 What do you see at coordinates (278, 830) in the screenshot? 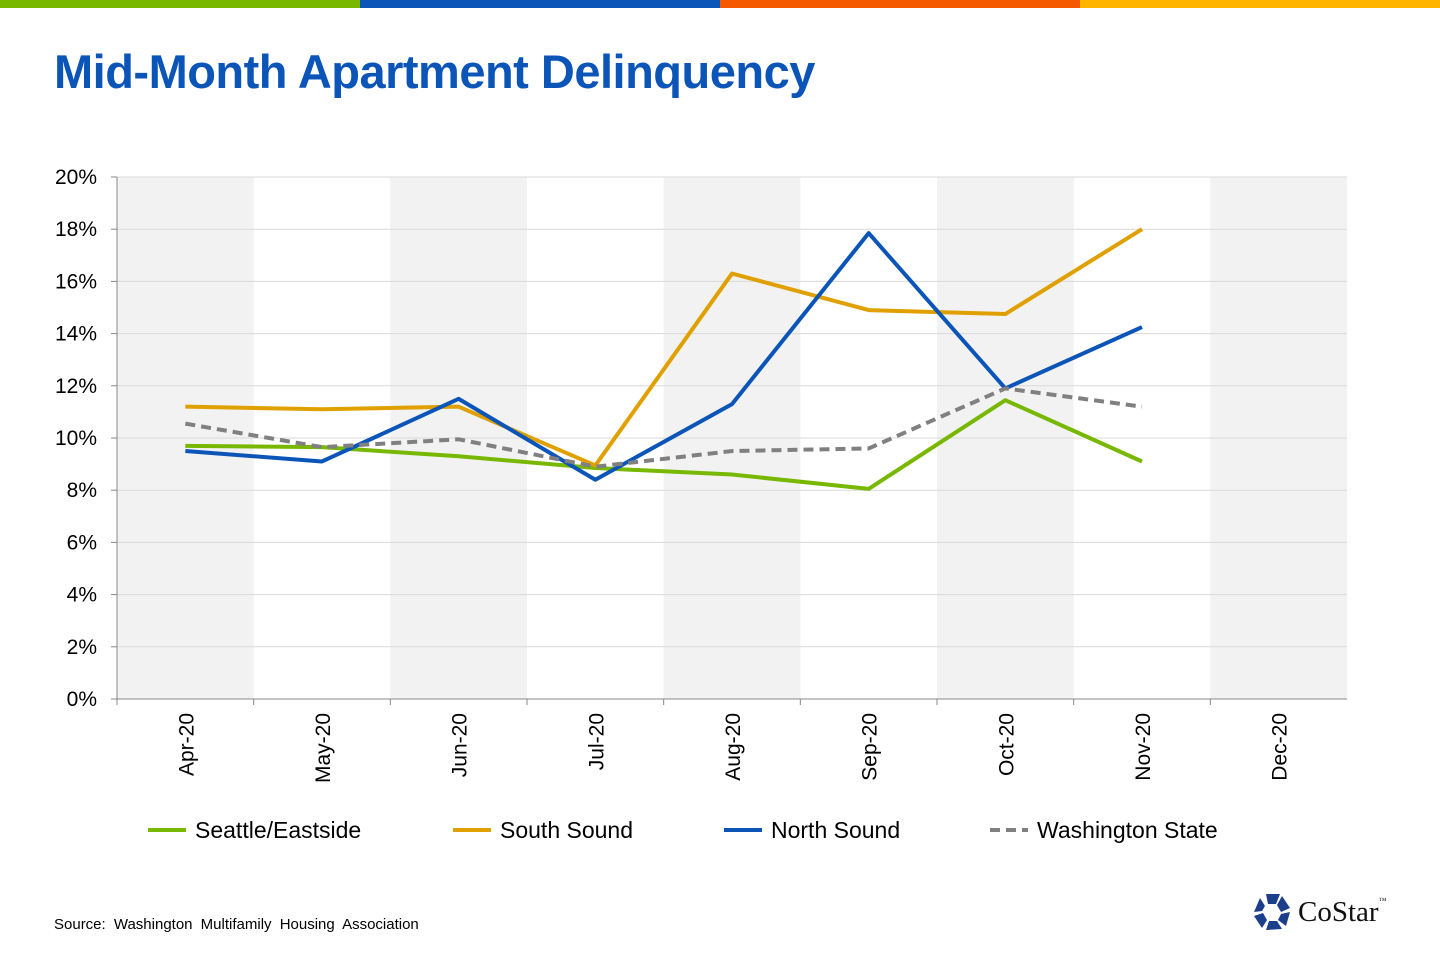
I see `legend-label: Seattle/Eastside` at bounding box center [278, 830].